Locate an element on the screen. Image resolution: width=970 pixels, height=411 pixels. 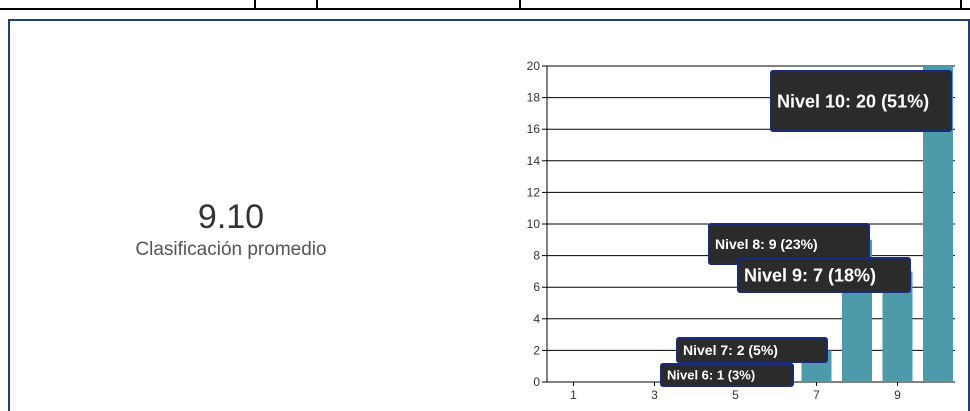
y-tick-label: 20 is located at coordinates (534, 66).